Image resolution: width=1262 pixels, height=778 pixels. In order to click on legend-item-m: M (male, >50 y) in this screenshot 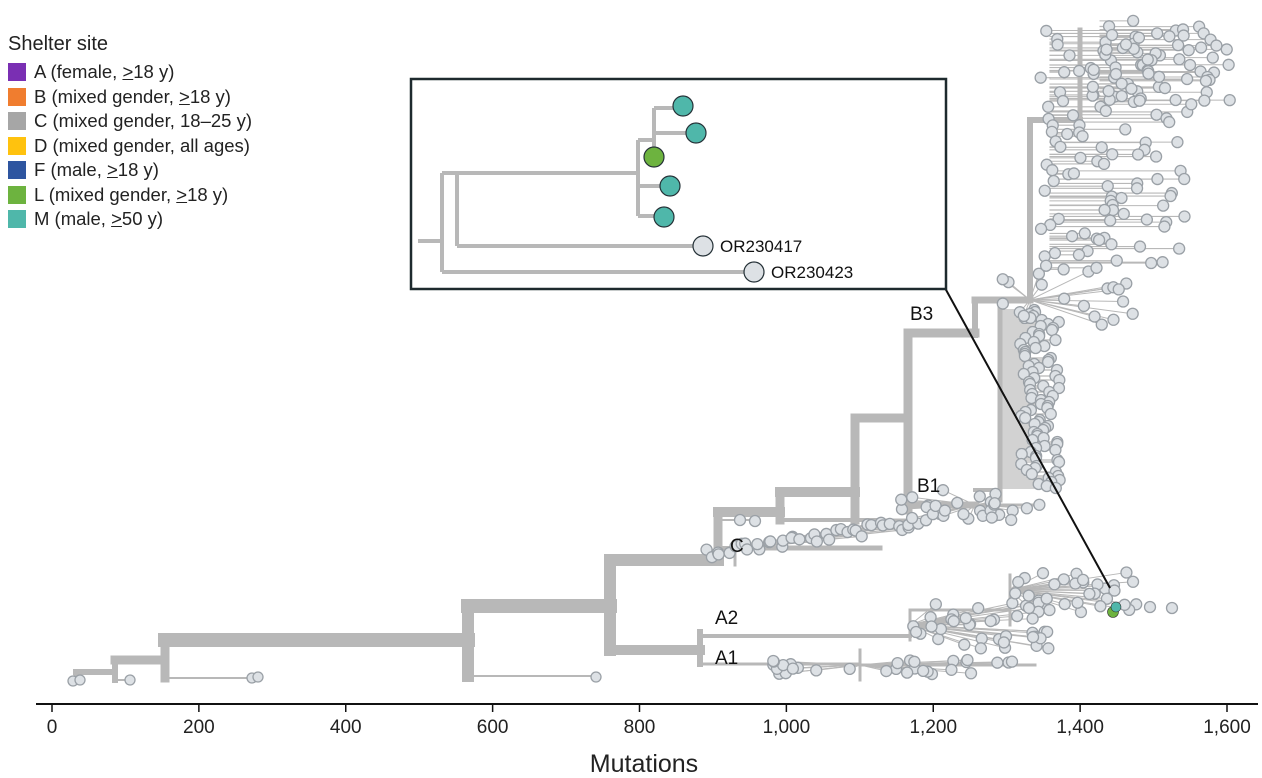, I will do `click(130, 219)`.